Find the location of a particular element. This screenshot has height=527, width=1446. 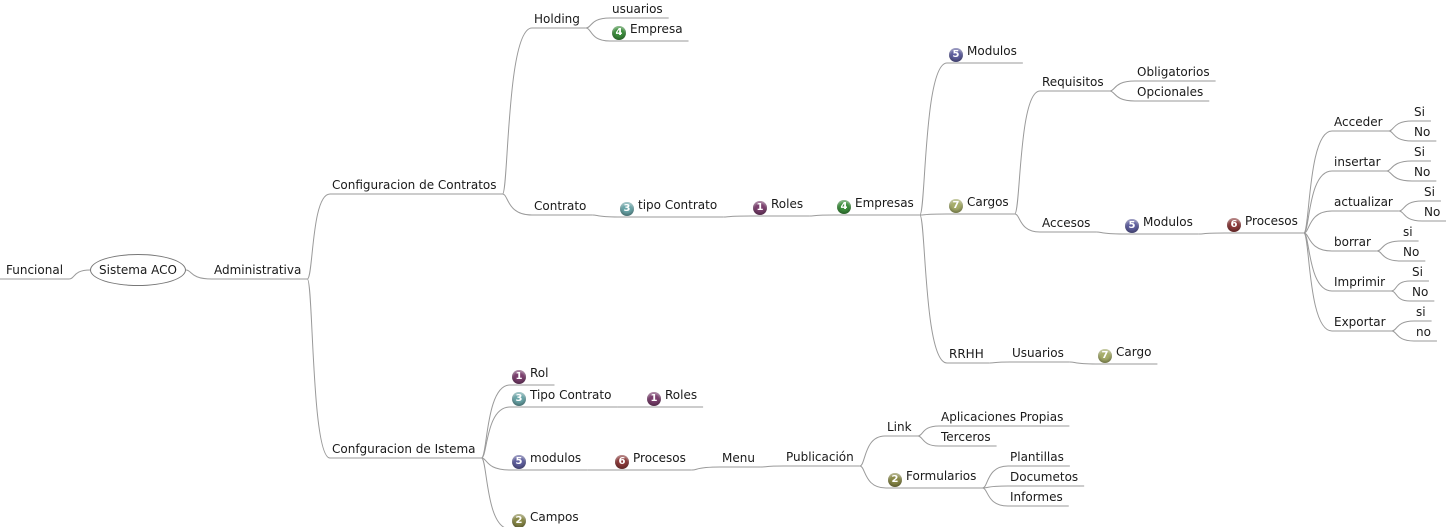

node-administrativa: Administrativa is located at coordinates (258, 270).